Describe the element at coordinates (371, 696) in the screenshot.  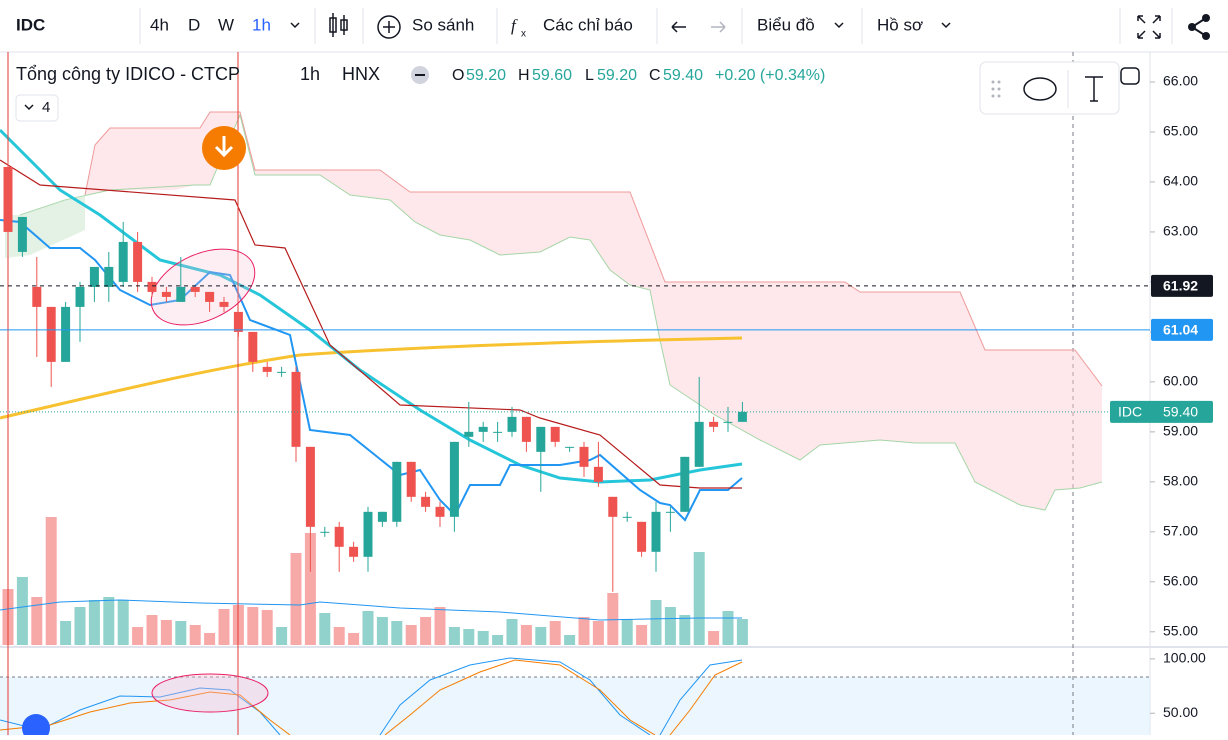
I see `stoch-k` at that location.